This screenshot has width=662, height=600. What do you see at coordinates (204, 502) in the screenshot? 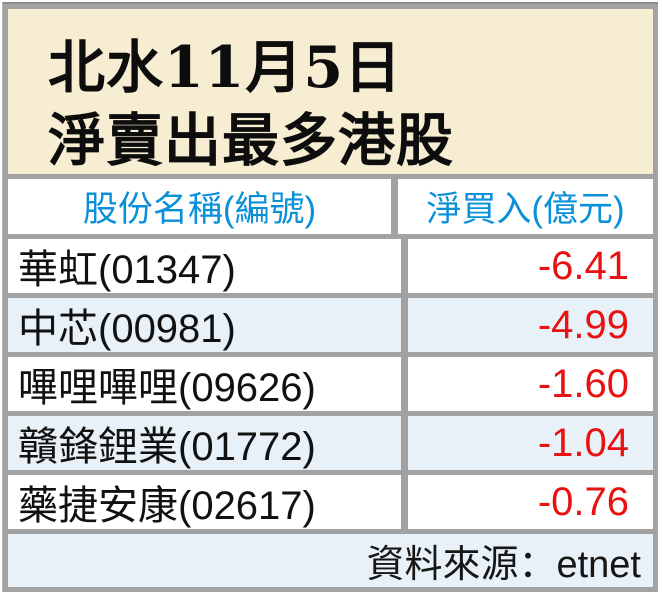
I see `stock-name-cell: 藥捷安康(02617)` at bounding box center [204, 502].